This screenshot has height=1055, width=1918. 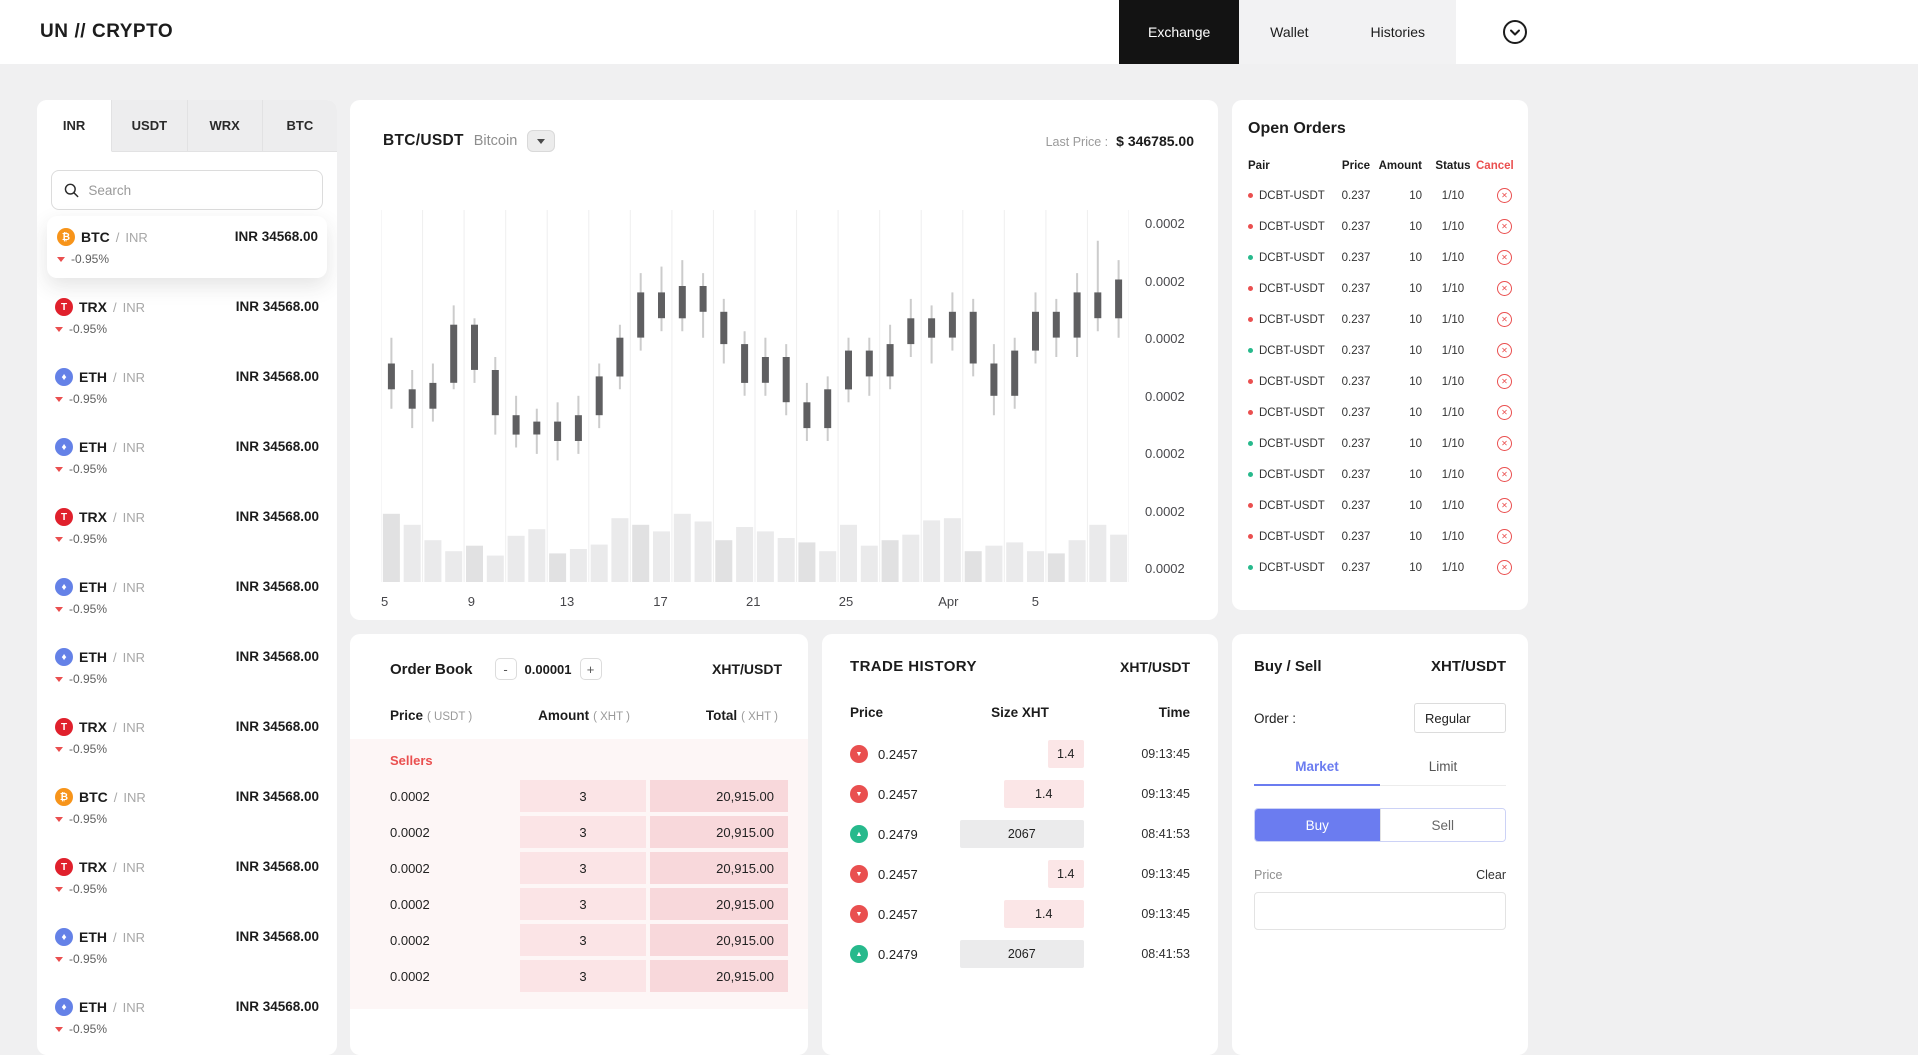 I want to click on search-icon, so click(x=71, y=190).